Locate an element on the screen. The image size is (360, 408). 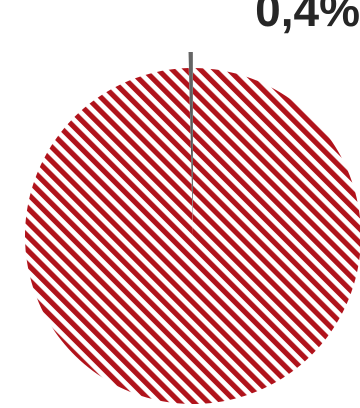
pie-data-labels: 0,4% is located at coordinates (307, 18).